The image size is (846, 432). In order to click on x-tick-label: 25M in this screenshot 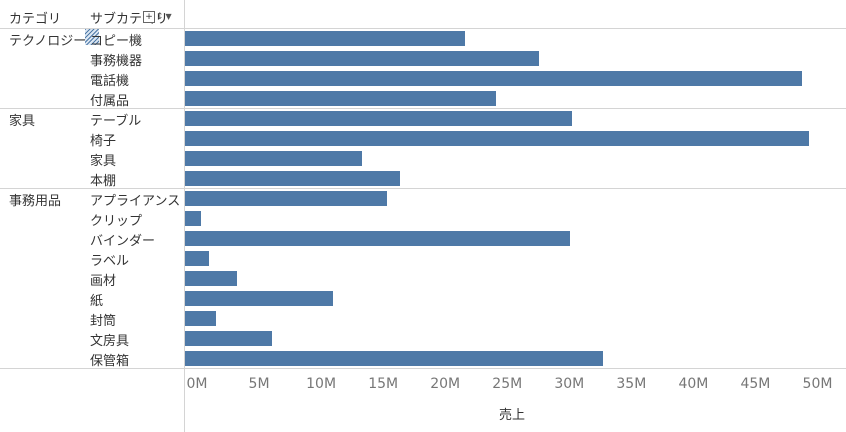, I will do `click(507, 384)`.